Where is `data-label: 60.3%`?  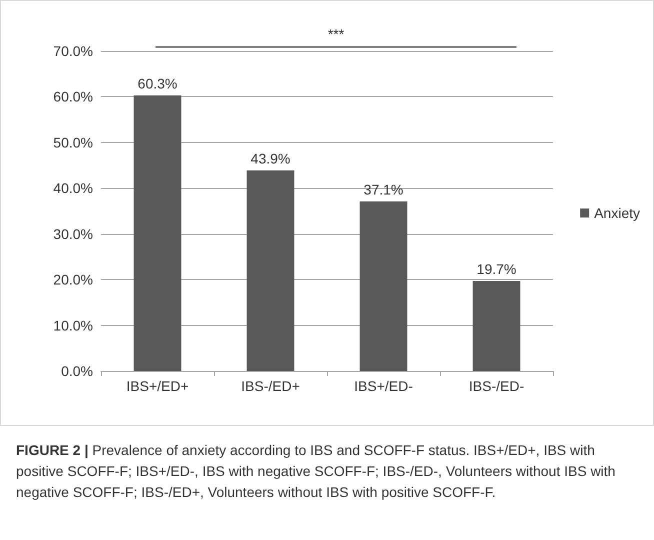 data-label: 60.3% is located at coordinates (158, 83).